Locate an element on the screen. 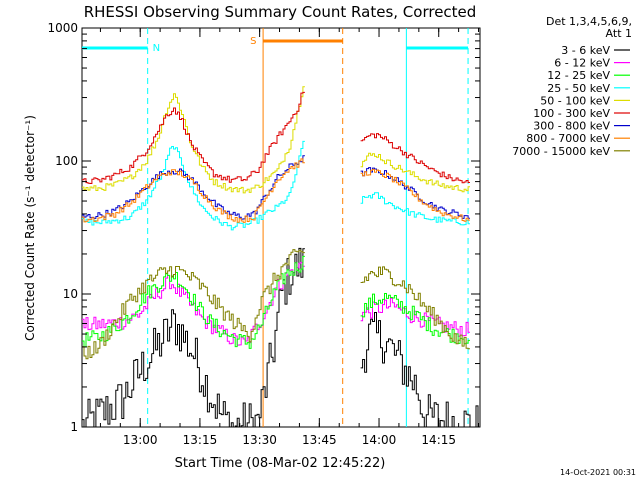  series-line-7-seg1 is located at coordinates (415, 195).